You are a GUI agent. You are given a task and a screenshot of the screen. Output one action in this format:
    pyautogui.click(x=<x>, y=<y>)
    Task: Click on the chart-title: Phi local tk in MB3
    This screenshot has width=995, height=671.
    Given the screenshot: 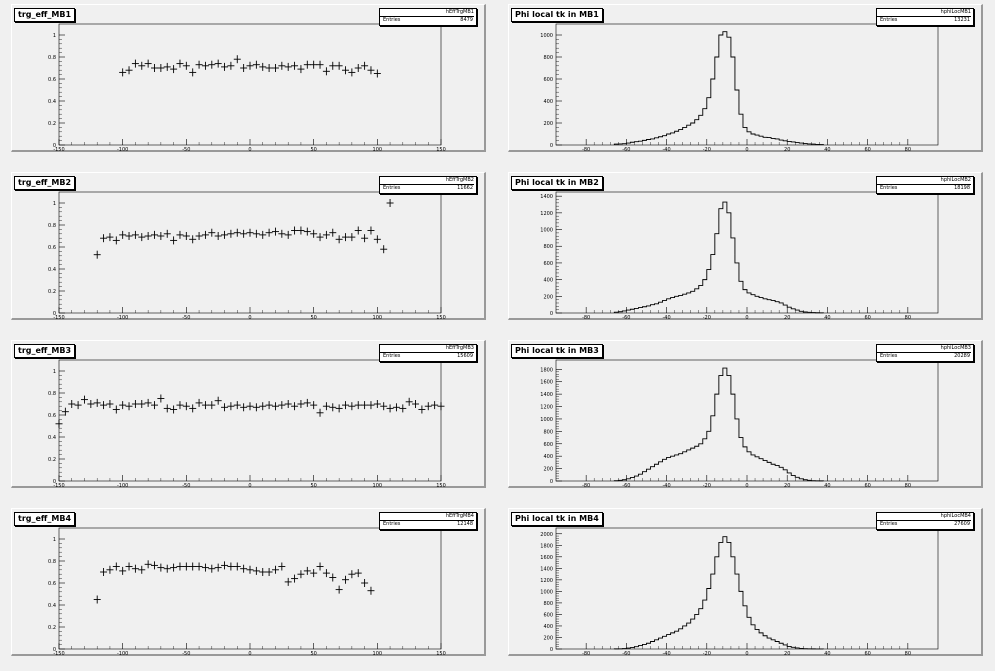 What is the action you would take?
    pyautogui.click(x=557, y=351)
    